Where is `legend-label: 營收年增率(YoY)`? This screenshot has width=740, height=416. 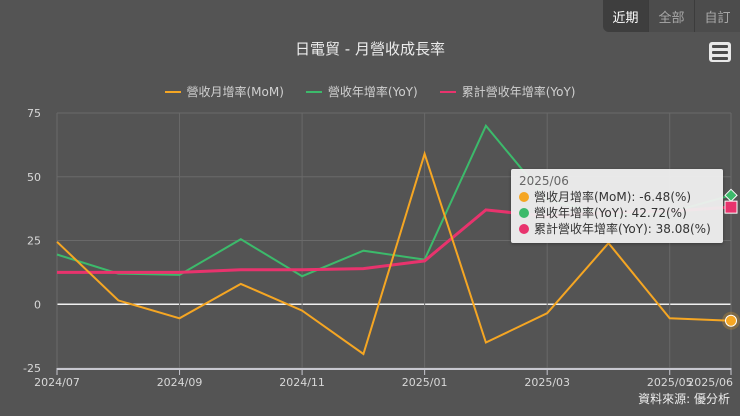 legend-label: 營收年增率(YoY) is located at coordinates (372, 92).